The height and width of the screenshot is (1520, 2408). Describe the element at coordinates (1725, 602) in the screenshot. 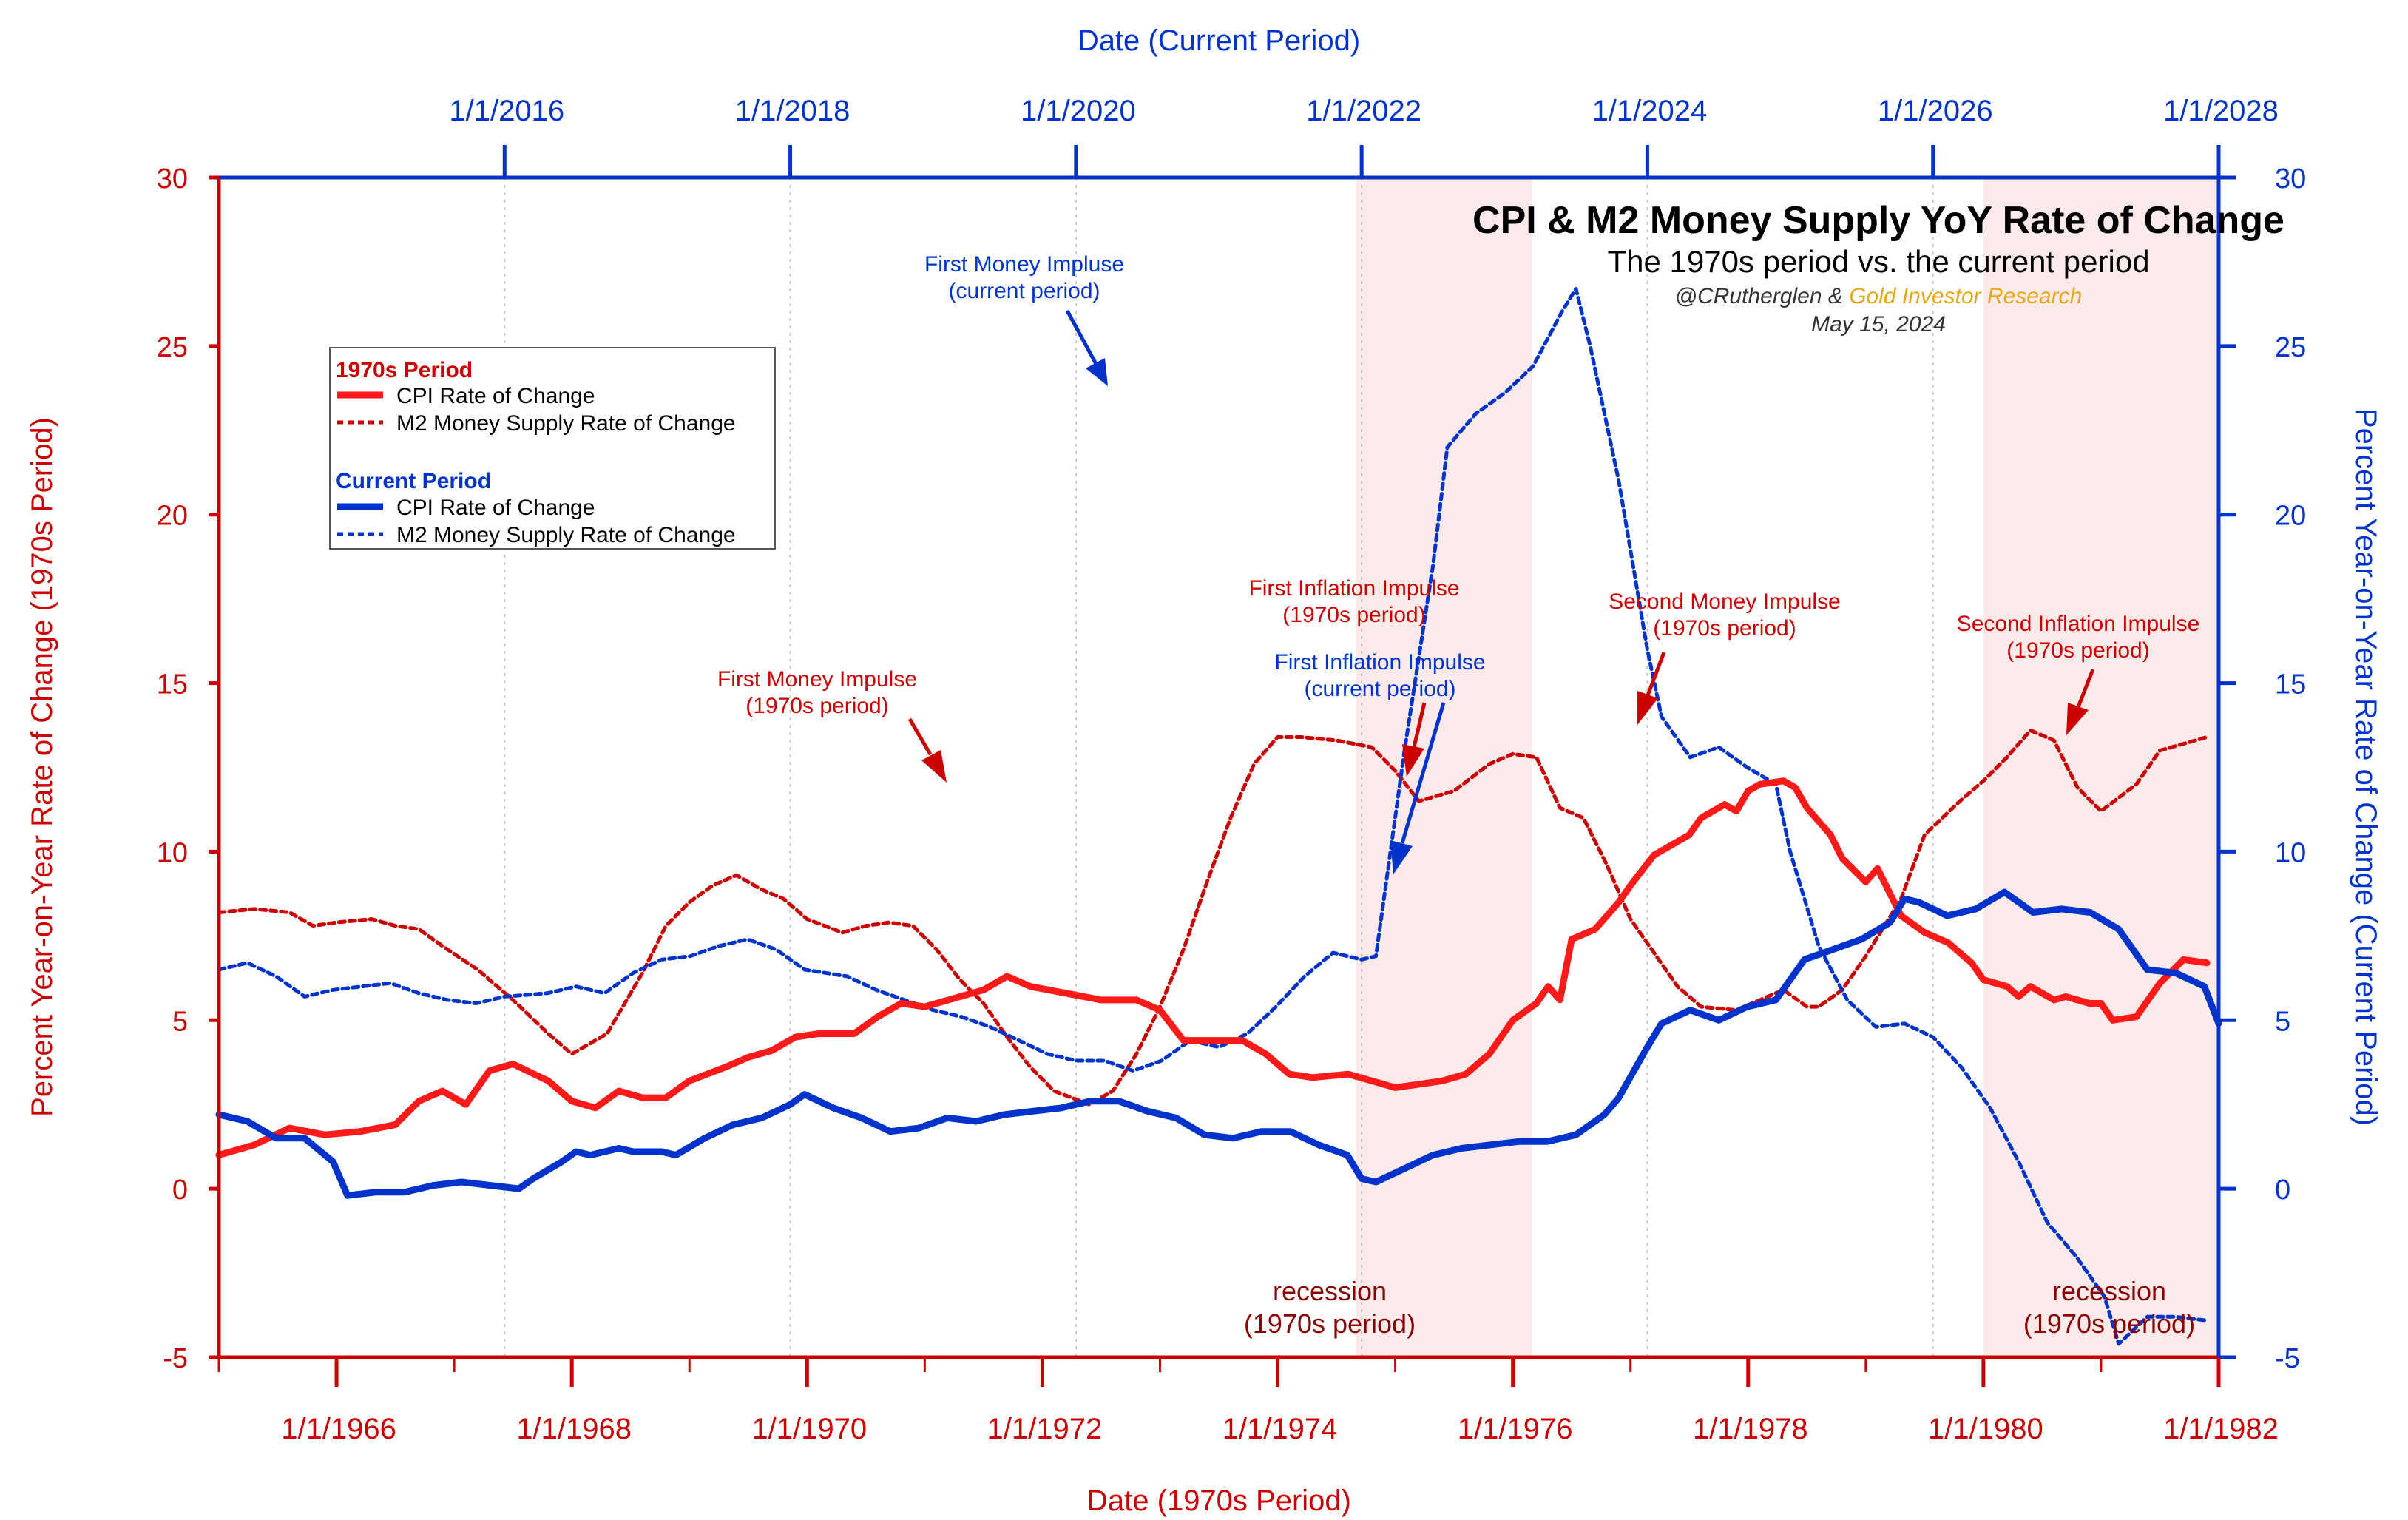

I see `annotation-text: Second Money Impulse` at that location.